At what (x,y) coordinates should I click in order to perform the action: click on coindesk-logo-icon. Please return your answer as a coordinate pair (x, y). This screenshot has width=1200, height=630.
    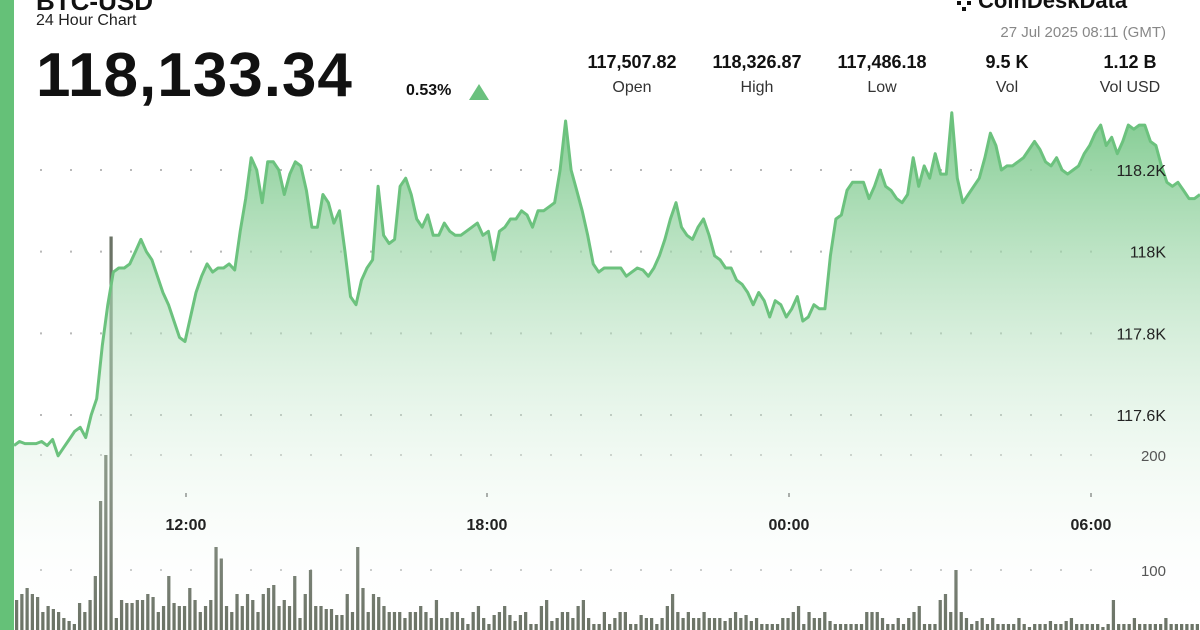
    Looking at the image, I should click on (964, 6).